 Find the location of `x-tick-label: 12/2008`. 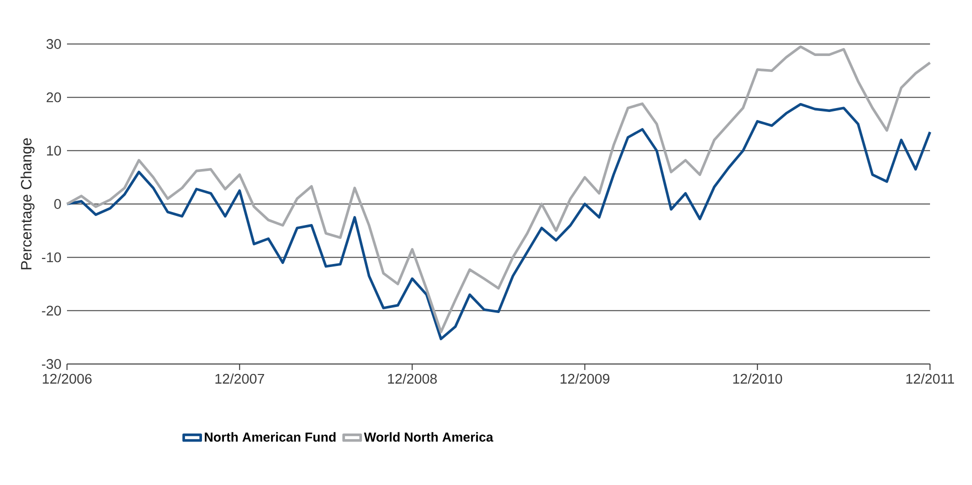

x-tick-label: 12/2008 is located at coordinates (412, 378).